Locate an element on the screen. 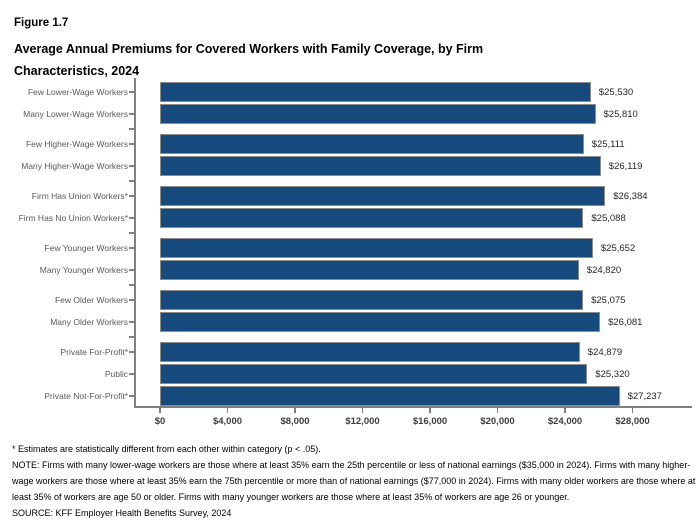 The image size is (698, 525). category-label: Few Older Workers is located at coordinates (91, 300).